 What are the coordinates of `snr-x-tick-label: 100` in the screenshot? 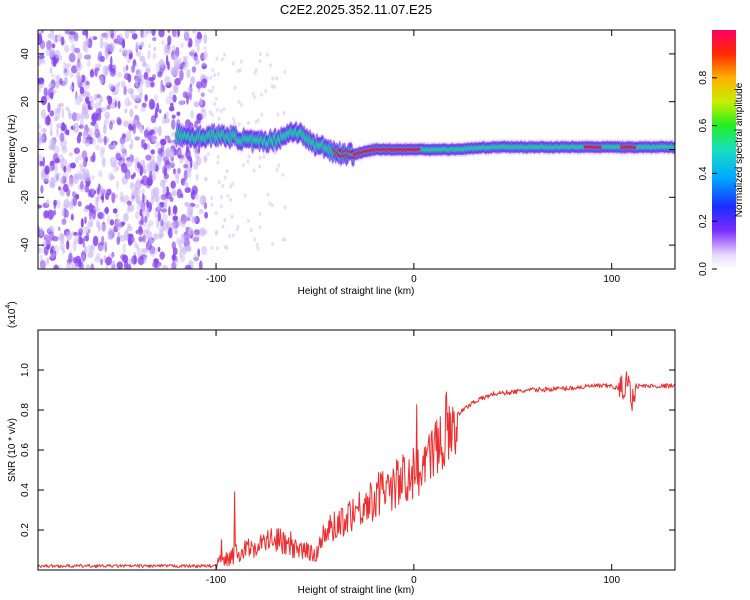 It's located at (611, 580).